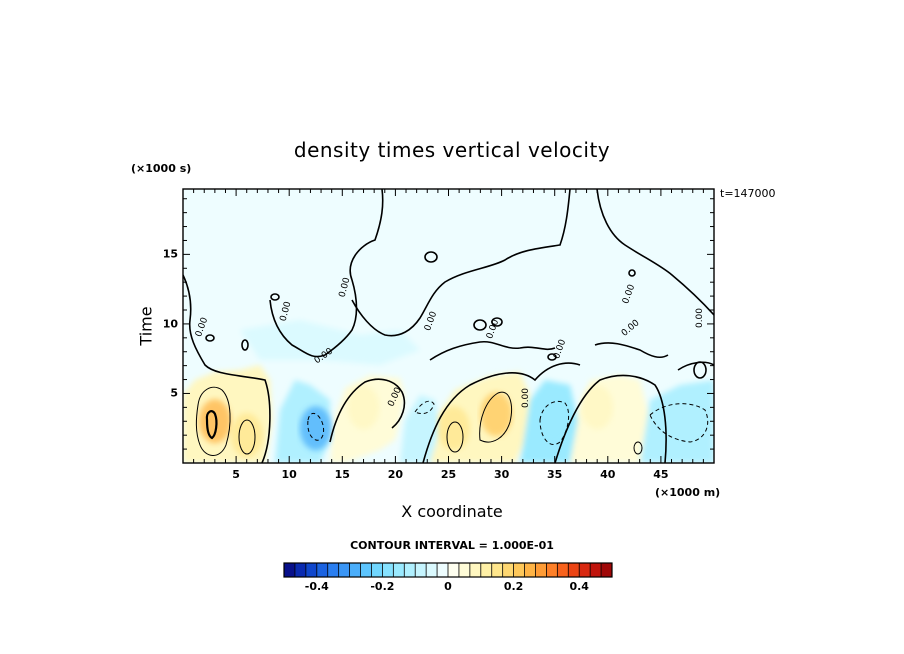 The image size is (904, 654). What do you see at coordinates (170, 254) in the screenshot?
I see `y-tick-label: 15` at bounding box center [170, 254].